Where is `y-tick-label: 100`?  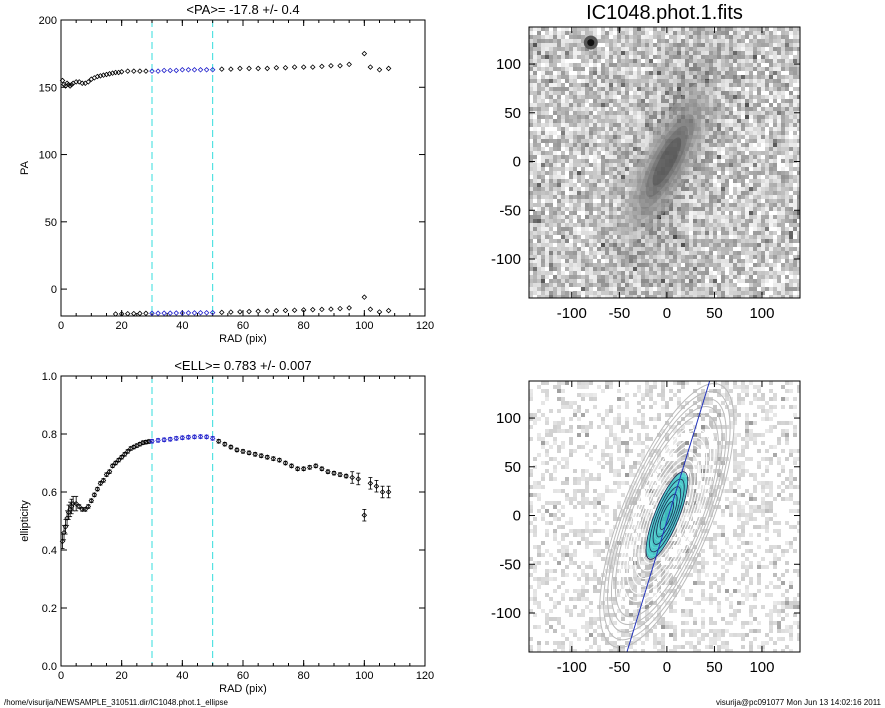 y-tick-label: 100 is located at coordinates (508, 418).